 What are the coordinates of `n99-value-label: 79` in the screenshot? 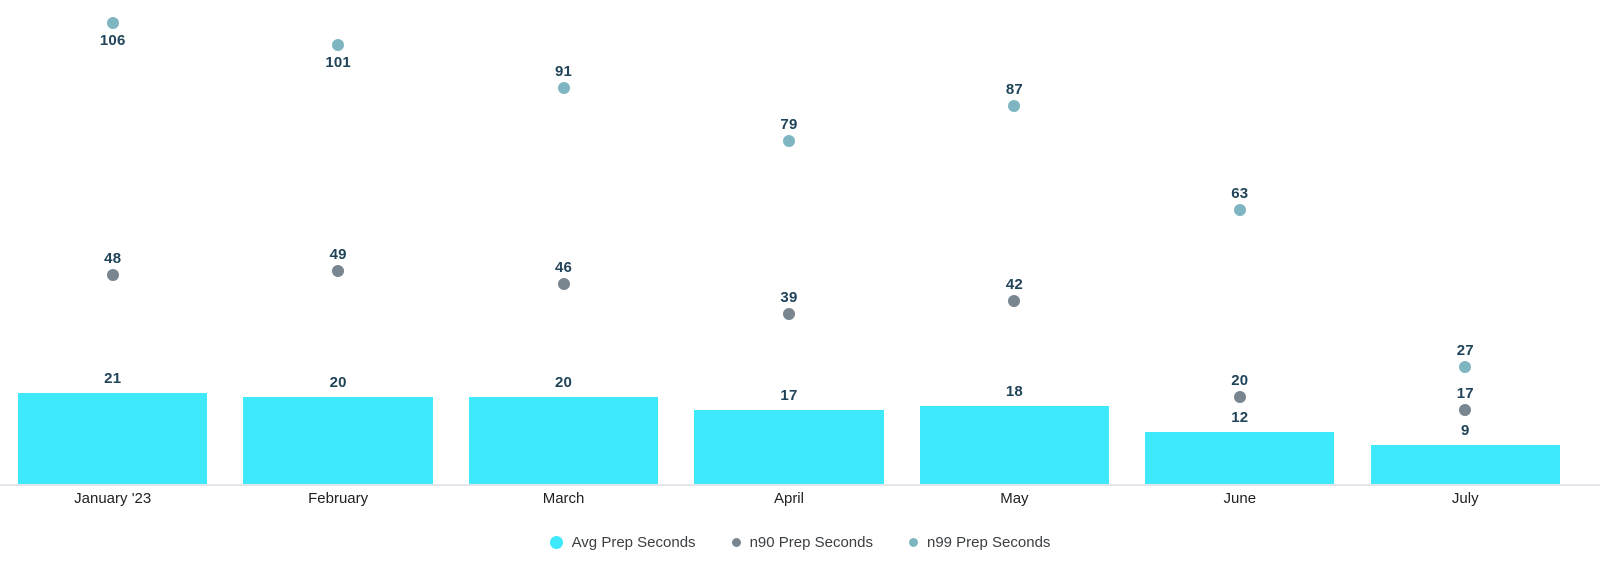 It's located at (789, 124).